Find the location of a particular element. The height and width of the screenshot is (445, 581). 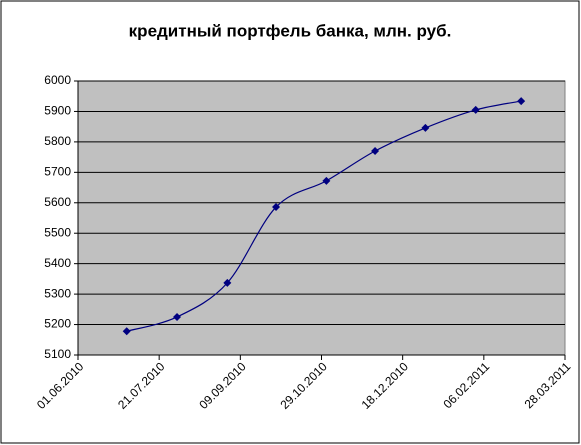

y-tick-label: 5900 is located at coordinates (57, 111).